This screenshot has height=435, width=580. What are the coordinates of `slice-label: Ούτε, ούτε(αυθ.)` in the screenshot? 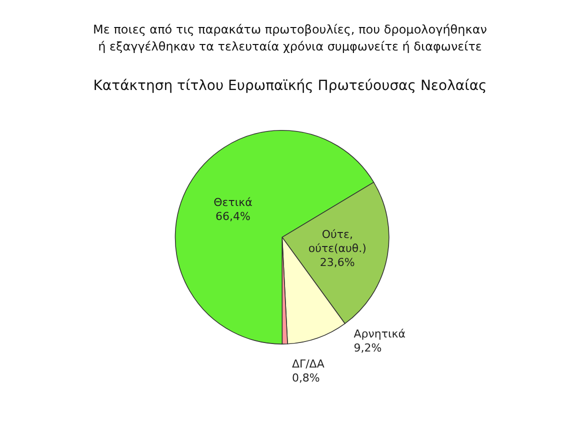 It's located at (337, 241).